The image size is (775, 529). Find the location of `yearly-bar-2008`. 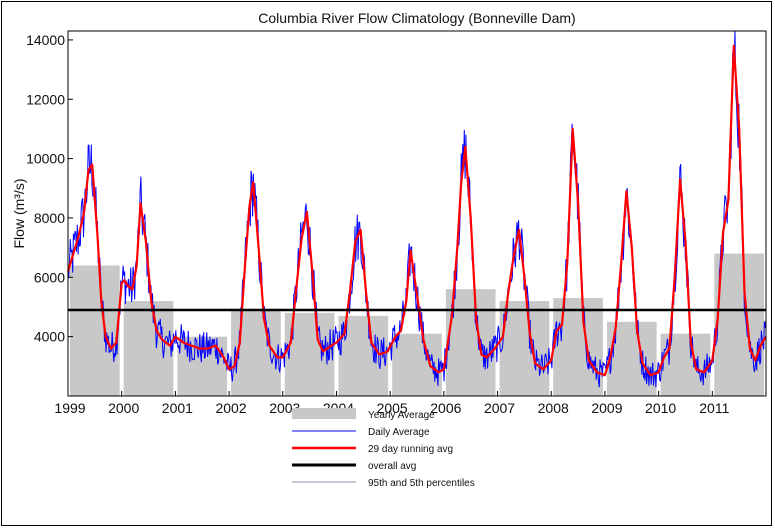

yearly-bar-2008 is located at coordinates (578, 347).